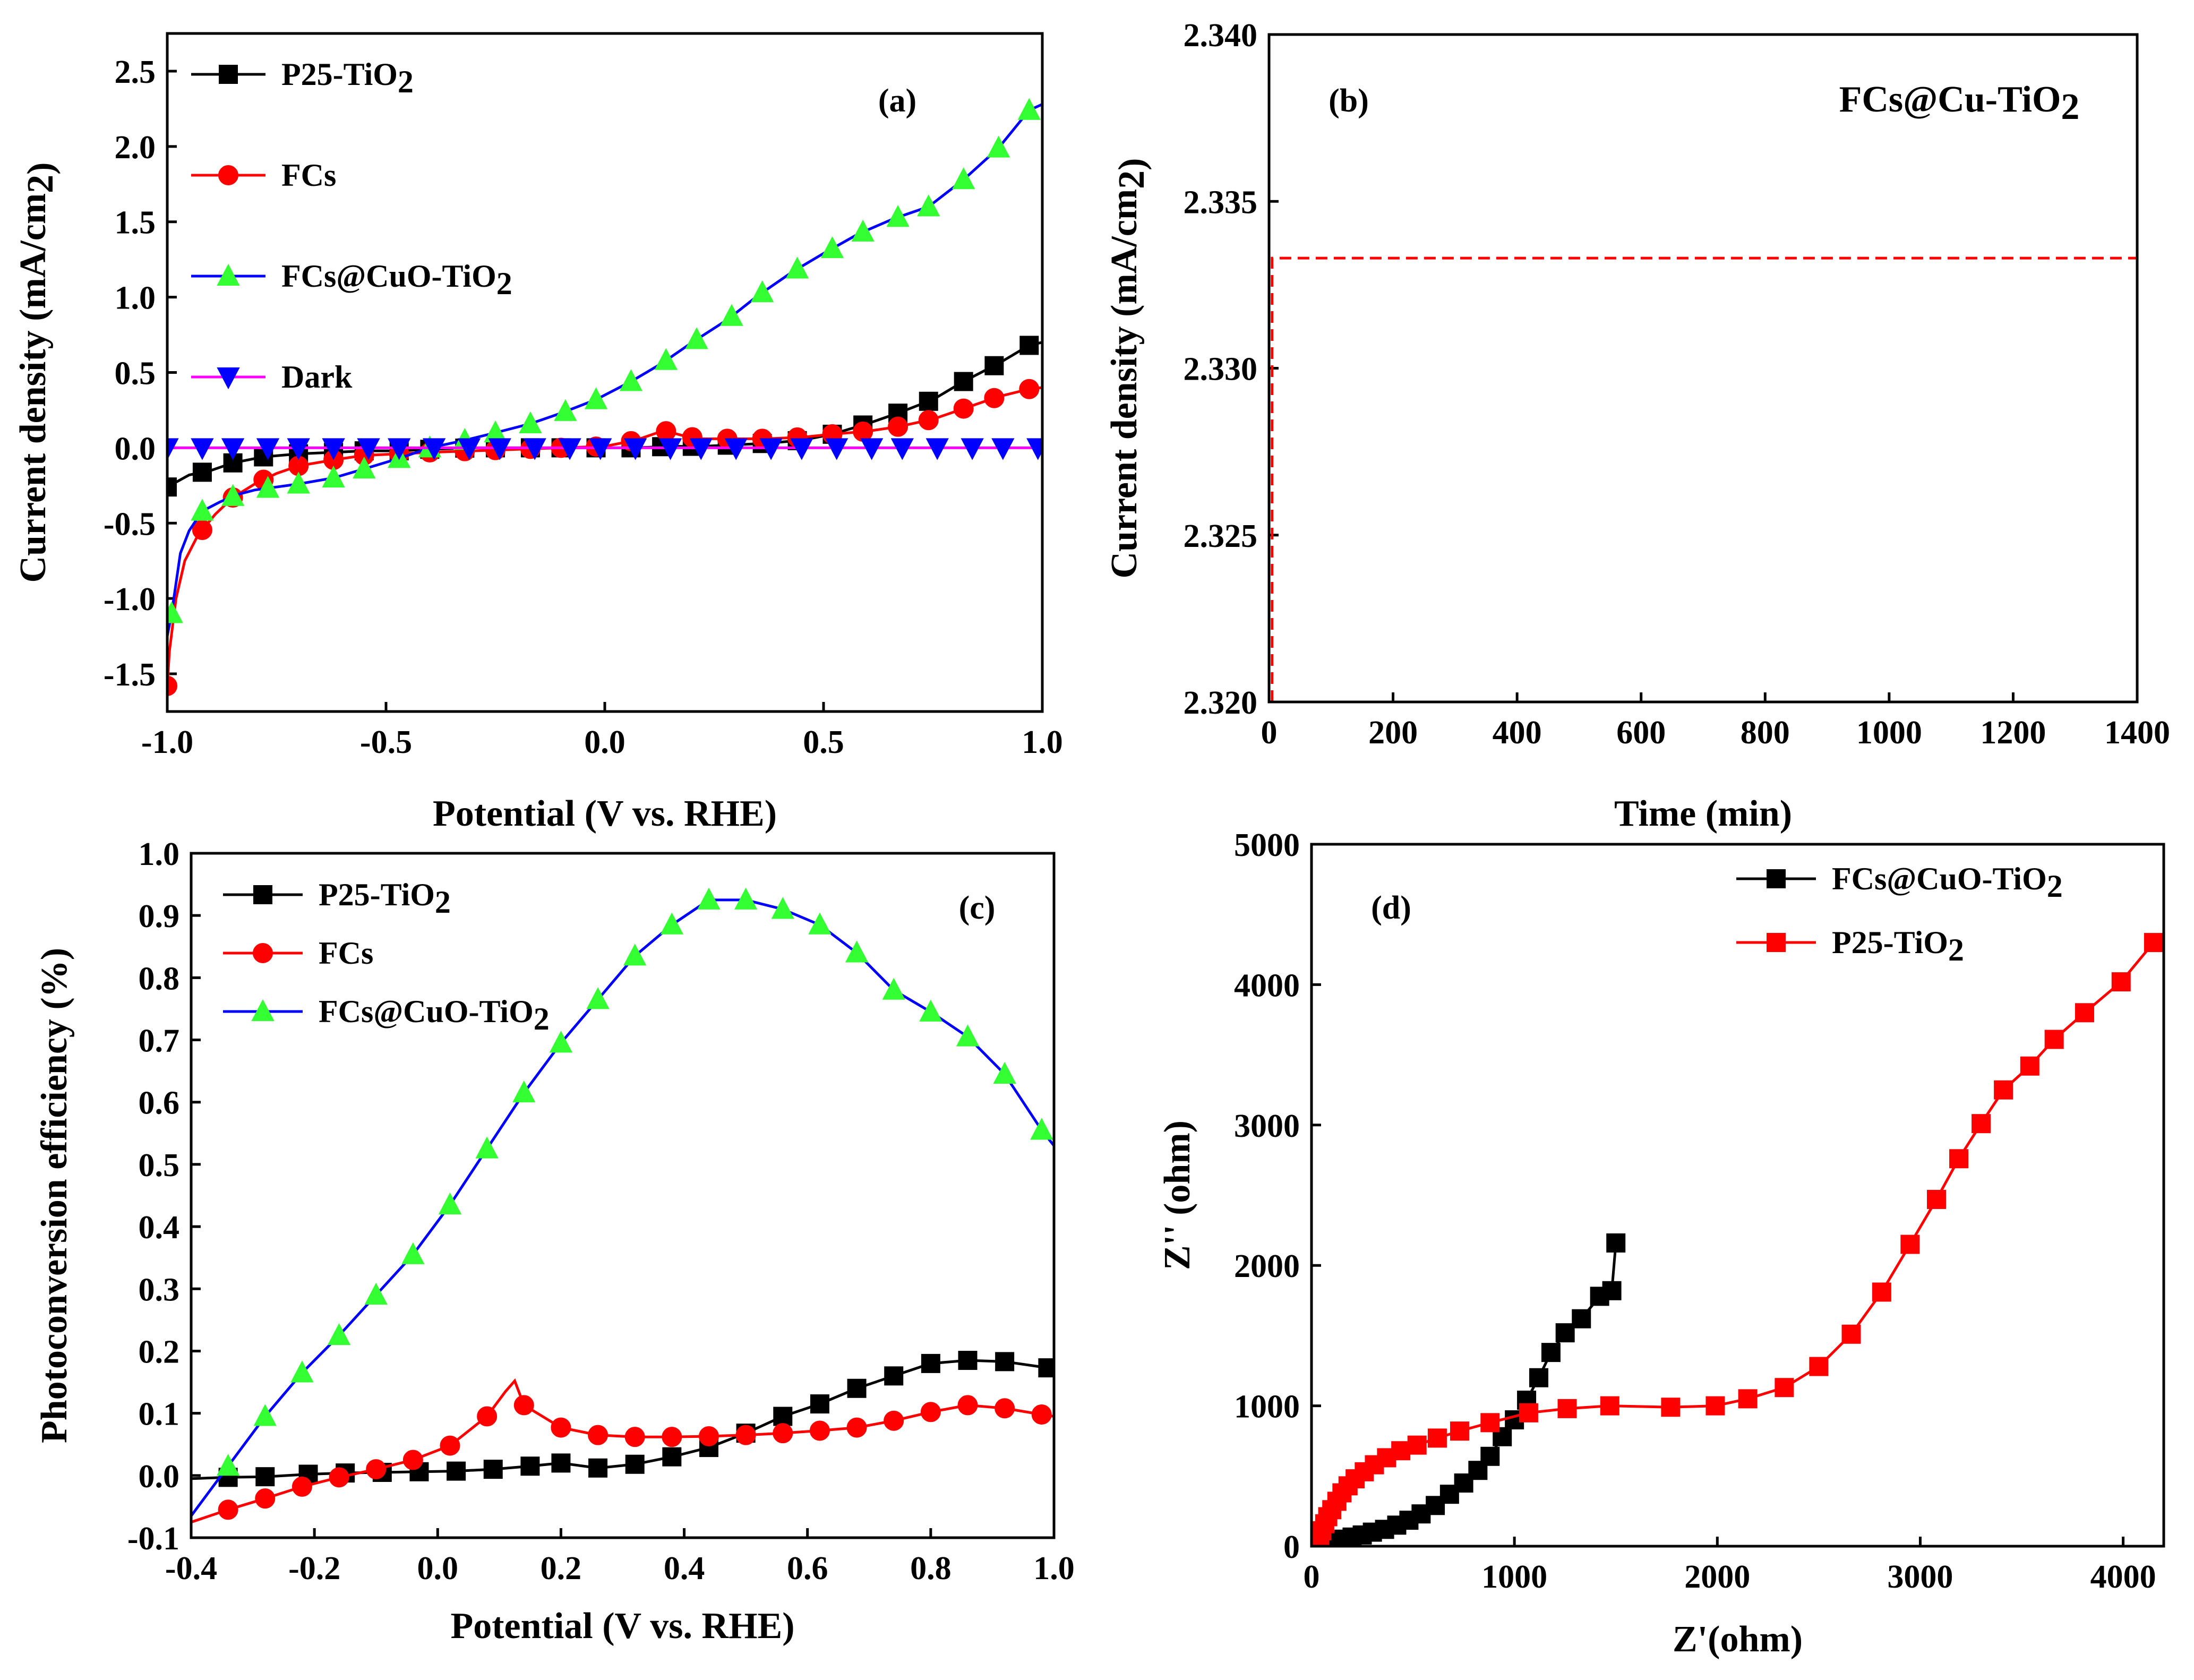 The height and width of the screenshot is (1680, 2194). I want to click on x-tick-label: 1000, so click(1889, 733).